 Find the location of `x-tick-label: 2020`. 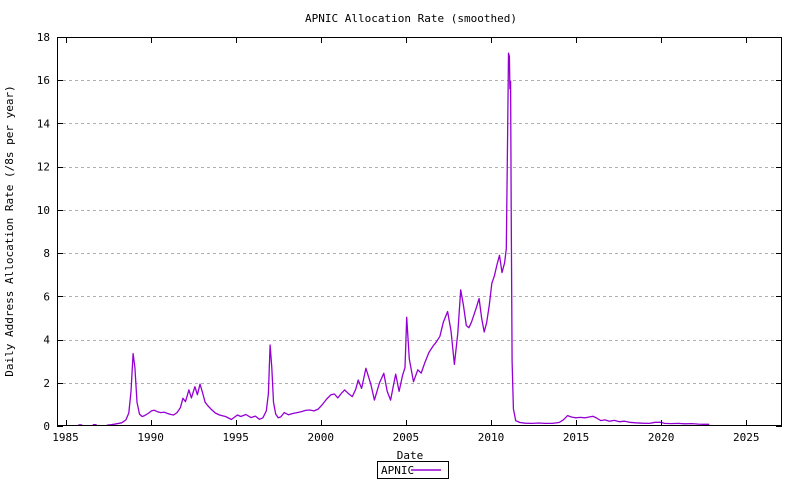

x-tick-label: 2020 is located at coordinates (661, 437).